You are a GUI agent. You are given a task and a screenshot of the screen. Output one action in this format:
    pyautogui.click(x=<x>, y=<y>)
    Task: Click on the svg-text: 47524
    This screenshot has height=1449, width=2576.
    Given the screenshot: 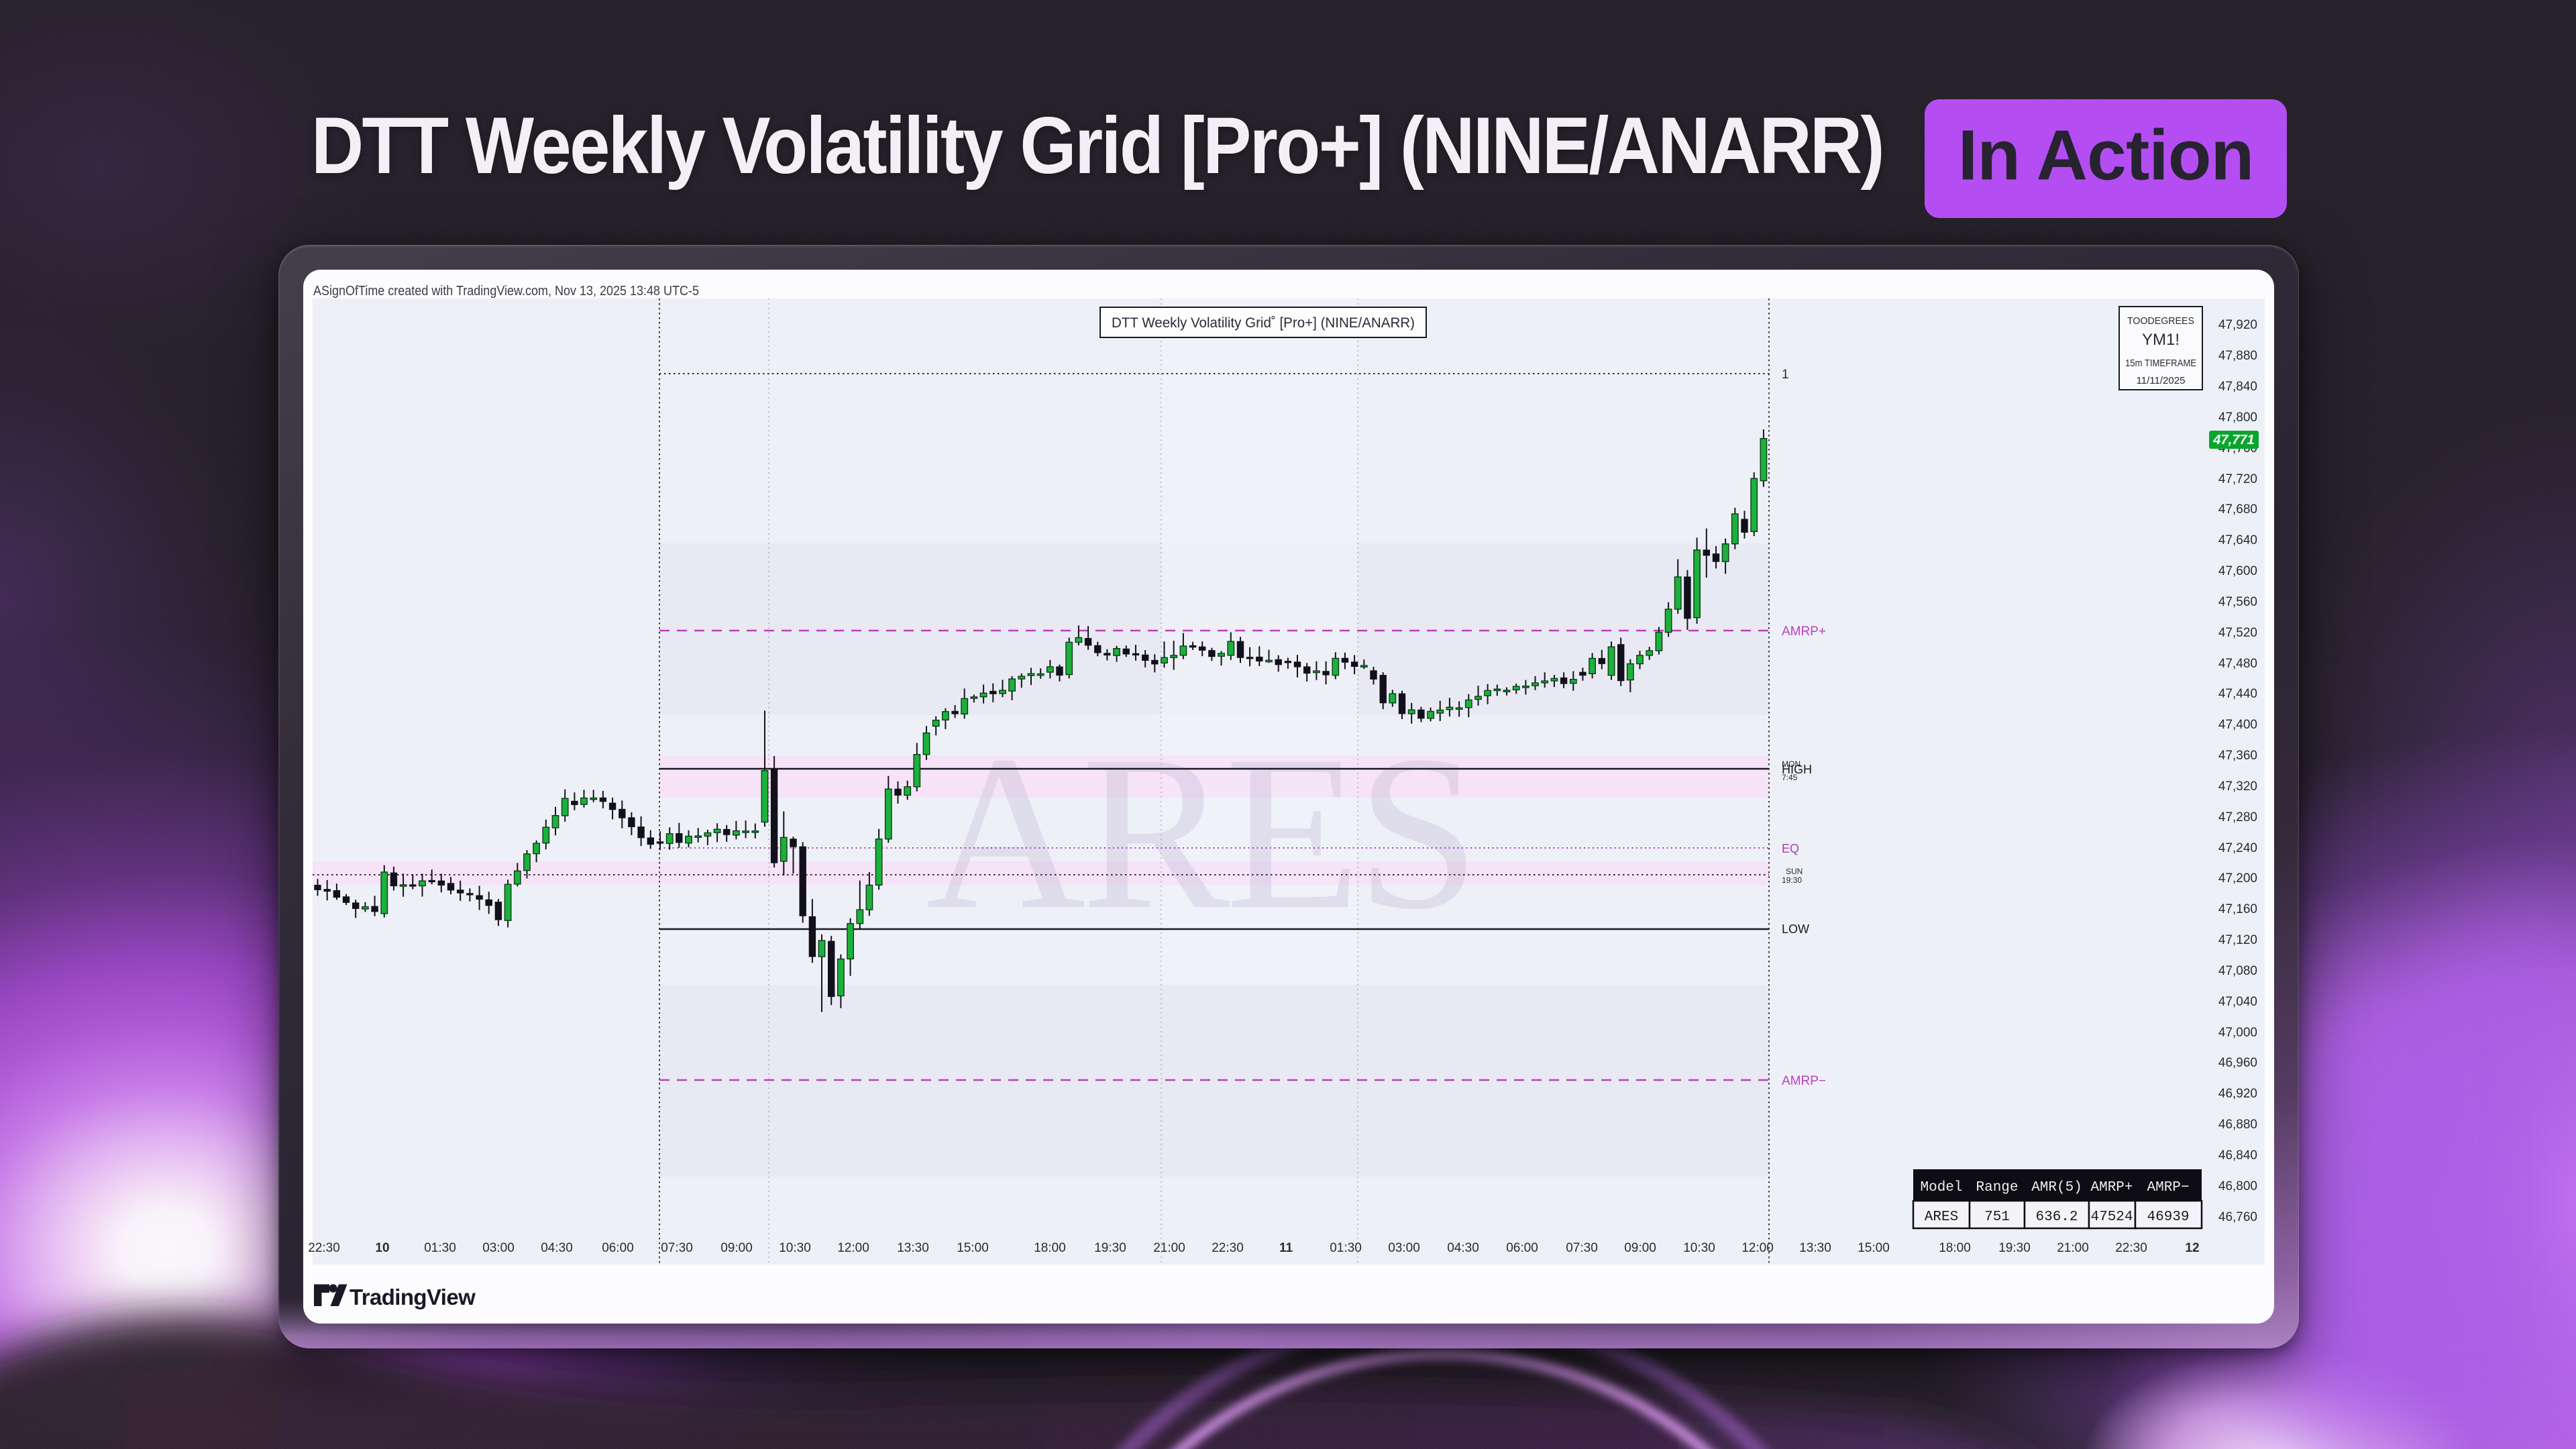 What is the action you would take?
    pyautogui.click(x=2111, y=1217)
    